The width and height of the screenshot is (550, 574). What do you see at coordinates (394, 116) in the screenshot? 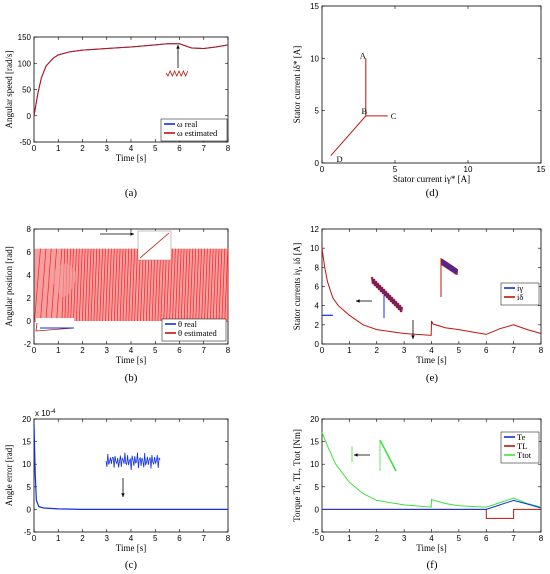
I see `point-label: C` at bounding box center [394, 116].